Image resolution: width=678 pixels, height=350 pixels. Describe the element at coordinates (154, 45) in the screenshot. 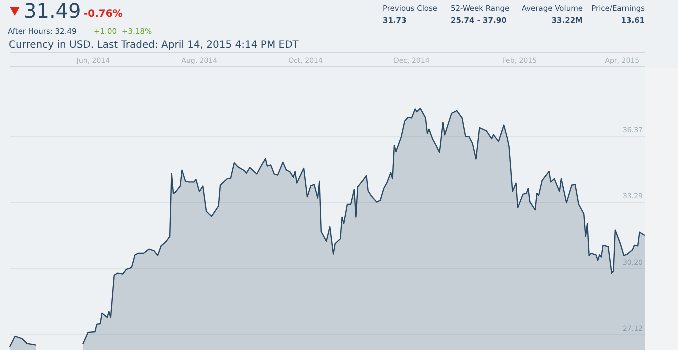

I see `text: Currency in USD. Last Traded: April 14, 2015 4:14 PM EDT` at that location.